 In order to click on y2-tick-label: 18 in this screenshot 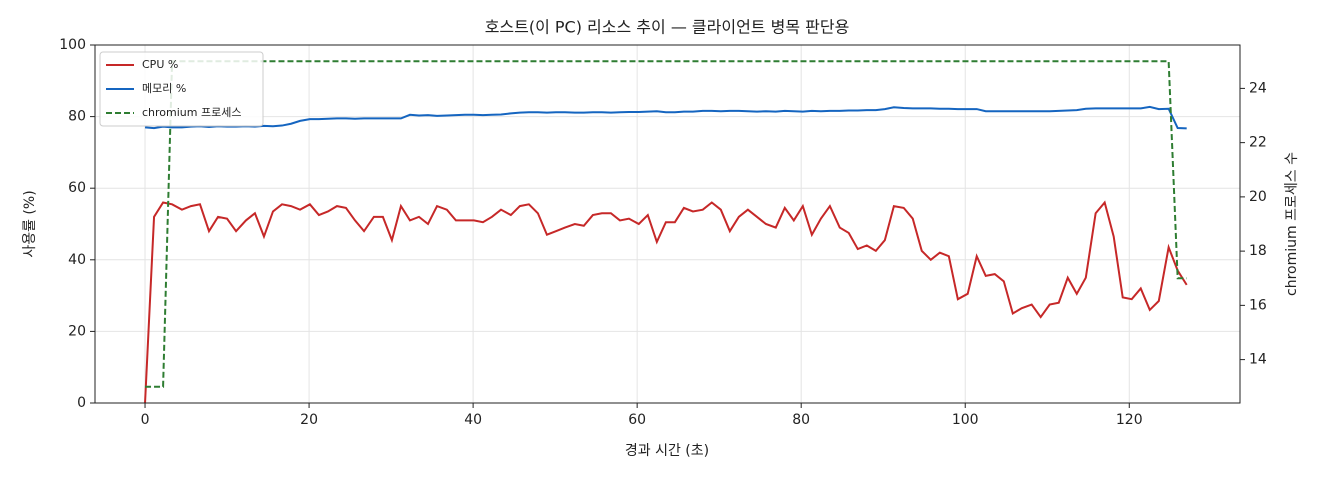, I will do `click(1258, 251)`.